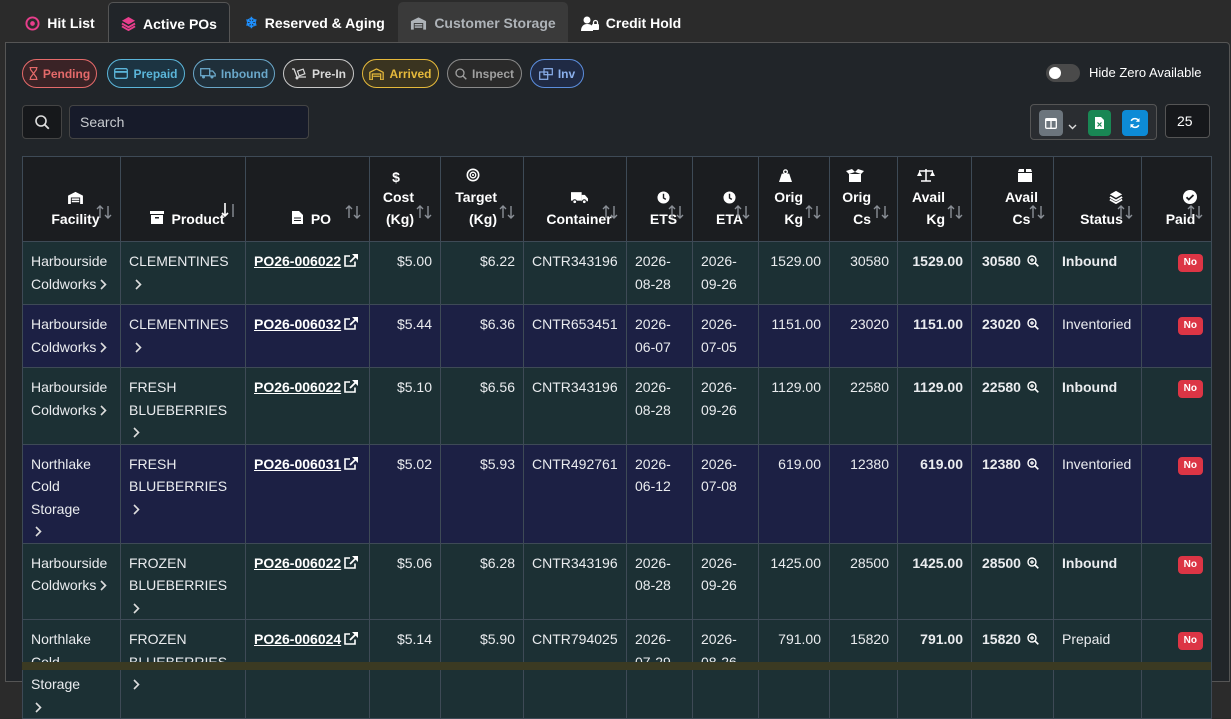  I want to click on hide-zero-toggle, so click(1063, 73).